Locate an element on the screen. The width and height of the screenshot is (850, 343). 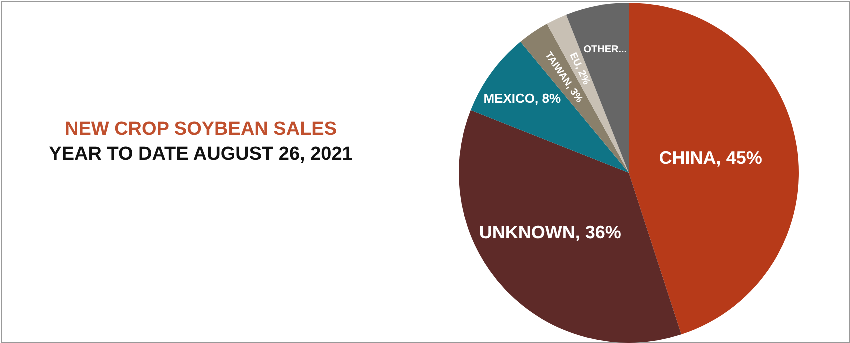
data-label: , 36% is located at coordinates (598, 232).